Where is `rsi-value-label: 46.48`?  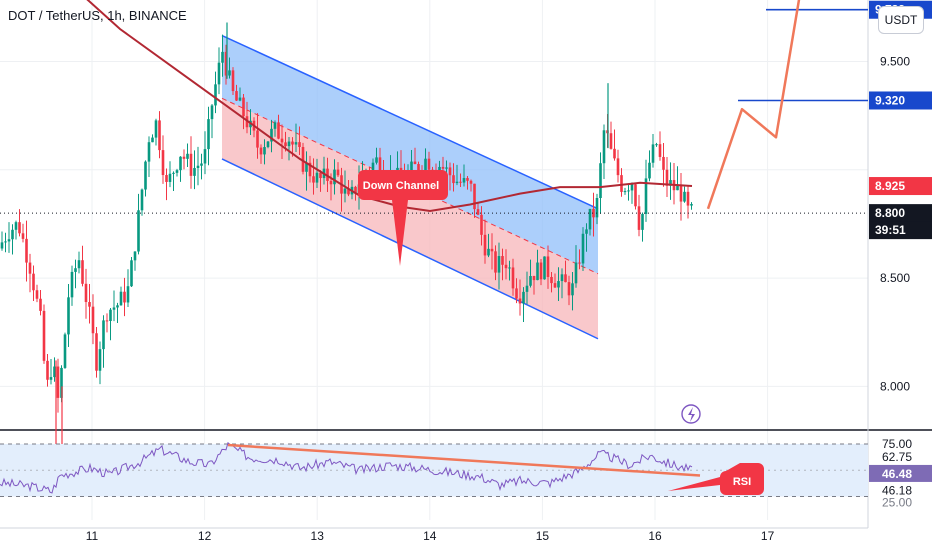
rsi-value-label: 46.48 is located at coordinates (897, 474).